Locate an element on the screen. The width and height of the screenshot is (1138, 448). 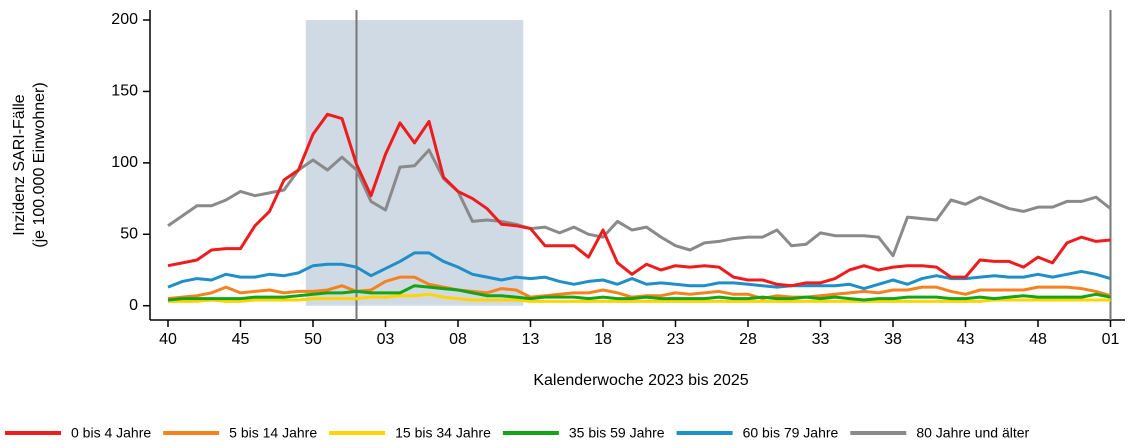
x-tick-label: 08 is located at coordinates (458, 339).